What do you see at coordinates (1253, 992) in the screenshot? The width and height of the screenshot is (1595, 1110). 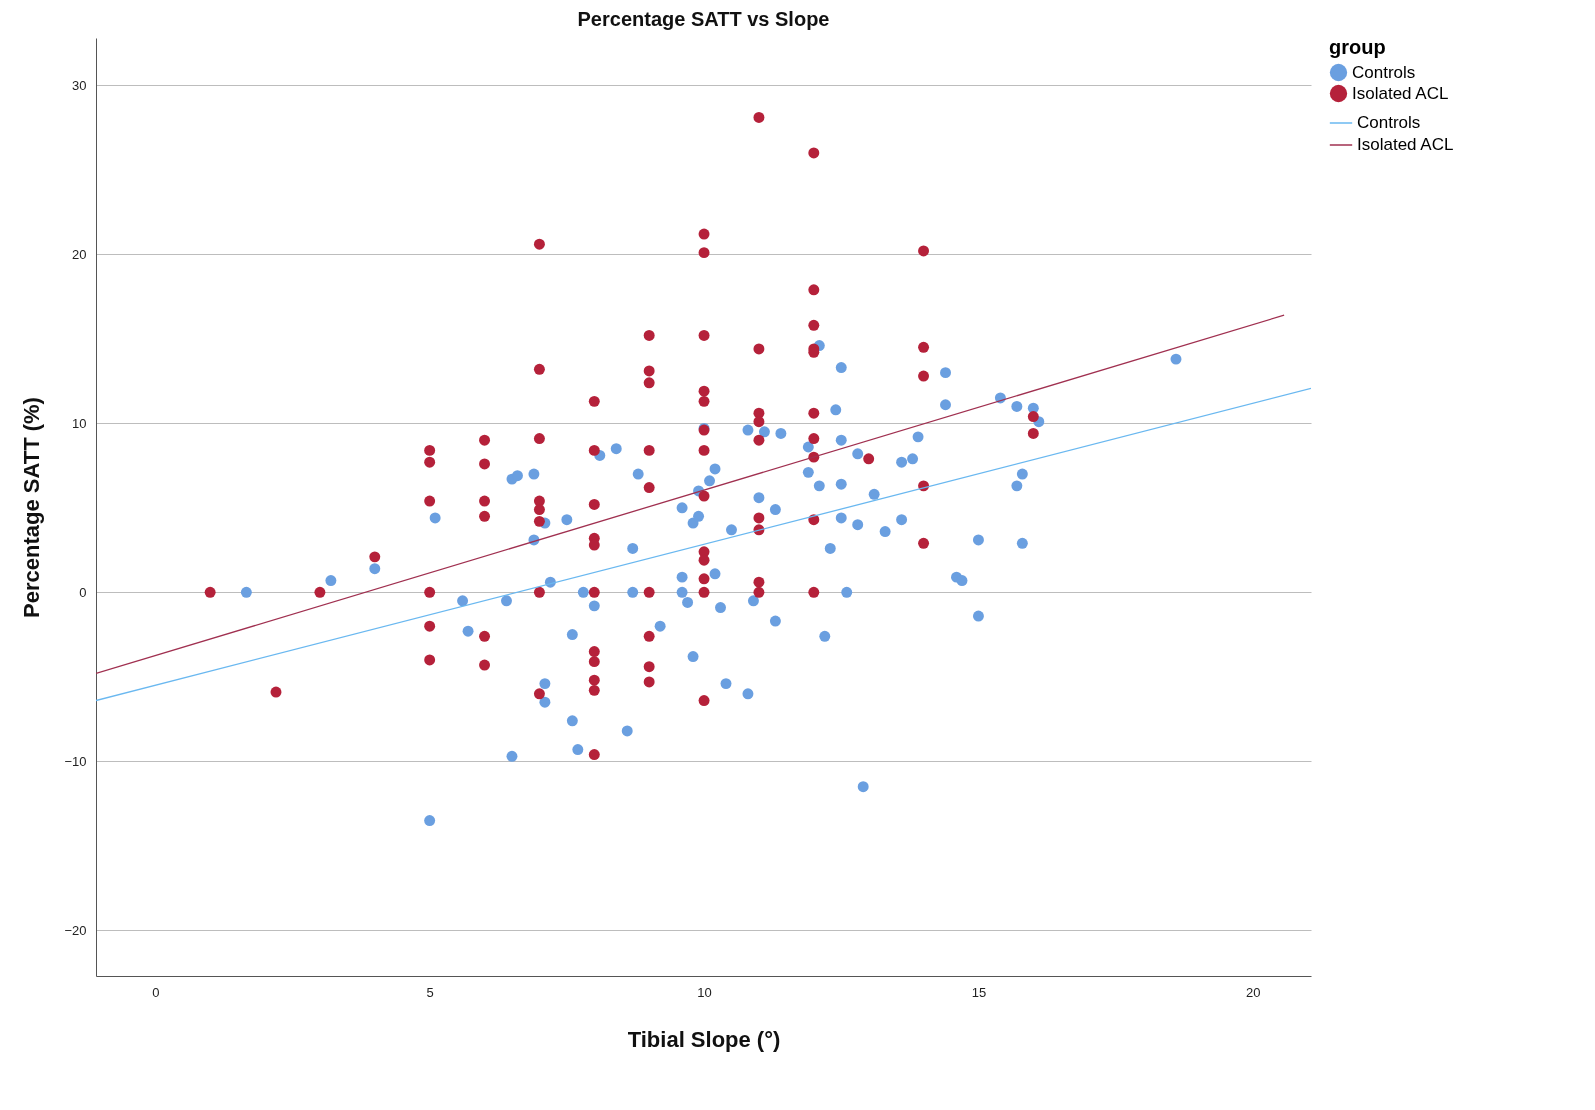 I see `x-tick-label: 20` at bounding box center [1253, 992].